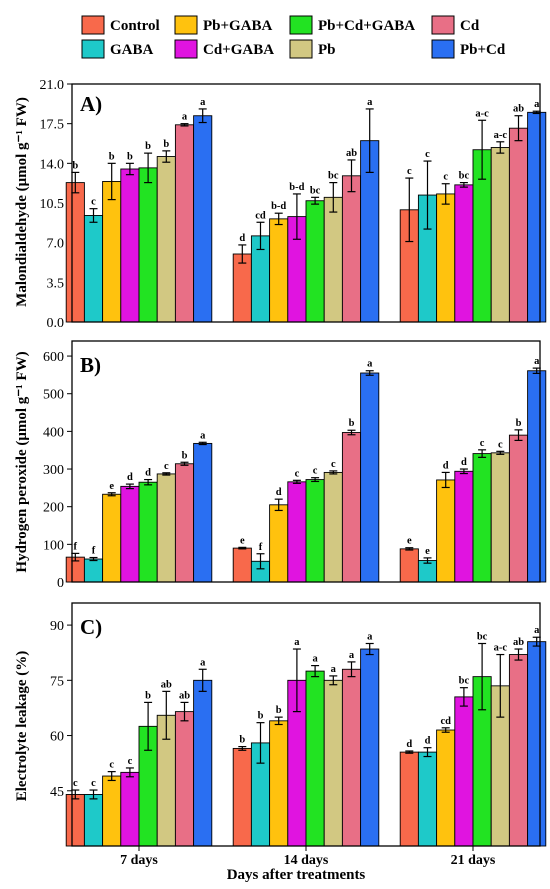 Image resolution: width=550 pixels, height=889 pixels. What do you see at coordinates (242, 740) in the screenshot?
I see `sig-letter-c-control: b` at bounding box center [242, 740].